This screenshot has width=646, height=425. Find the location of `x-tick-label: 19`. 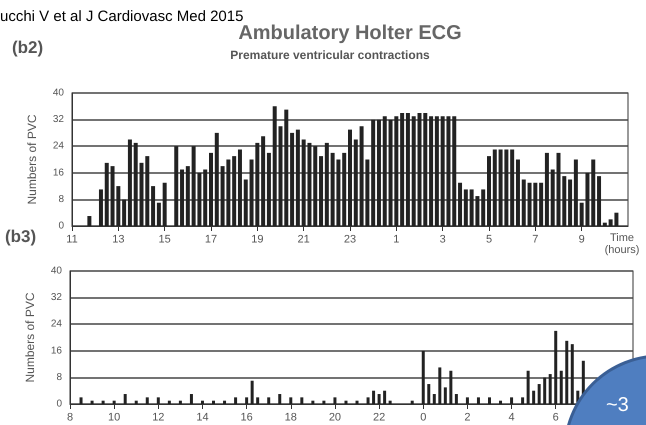

x-tick-label: 19 is located at coordinates (257, 240).